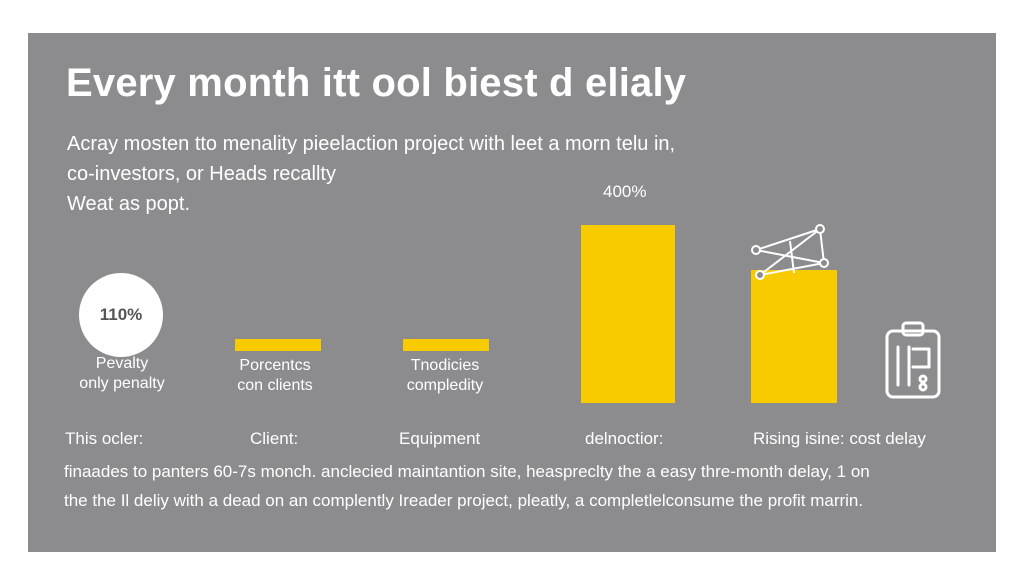 This screenshot has height=585, width=1024. I want to click on bar-label: Tnodicies compledity, so click(445, 376).